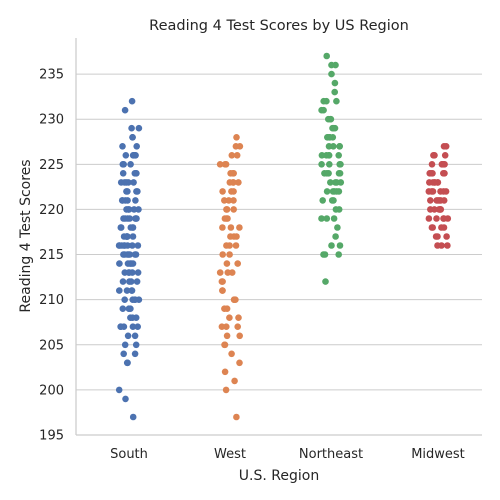  What do you see at coordinates (51, 300) in the screenshot?
I see `y-tick-label: 210` at bounding box center [51, 300].